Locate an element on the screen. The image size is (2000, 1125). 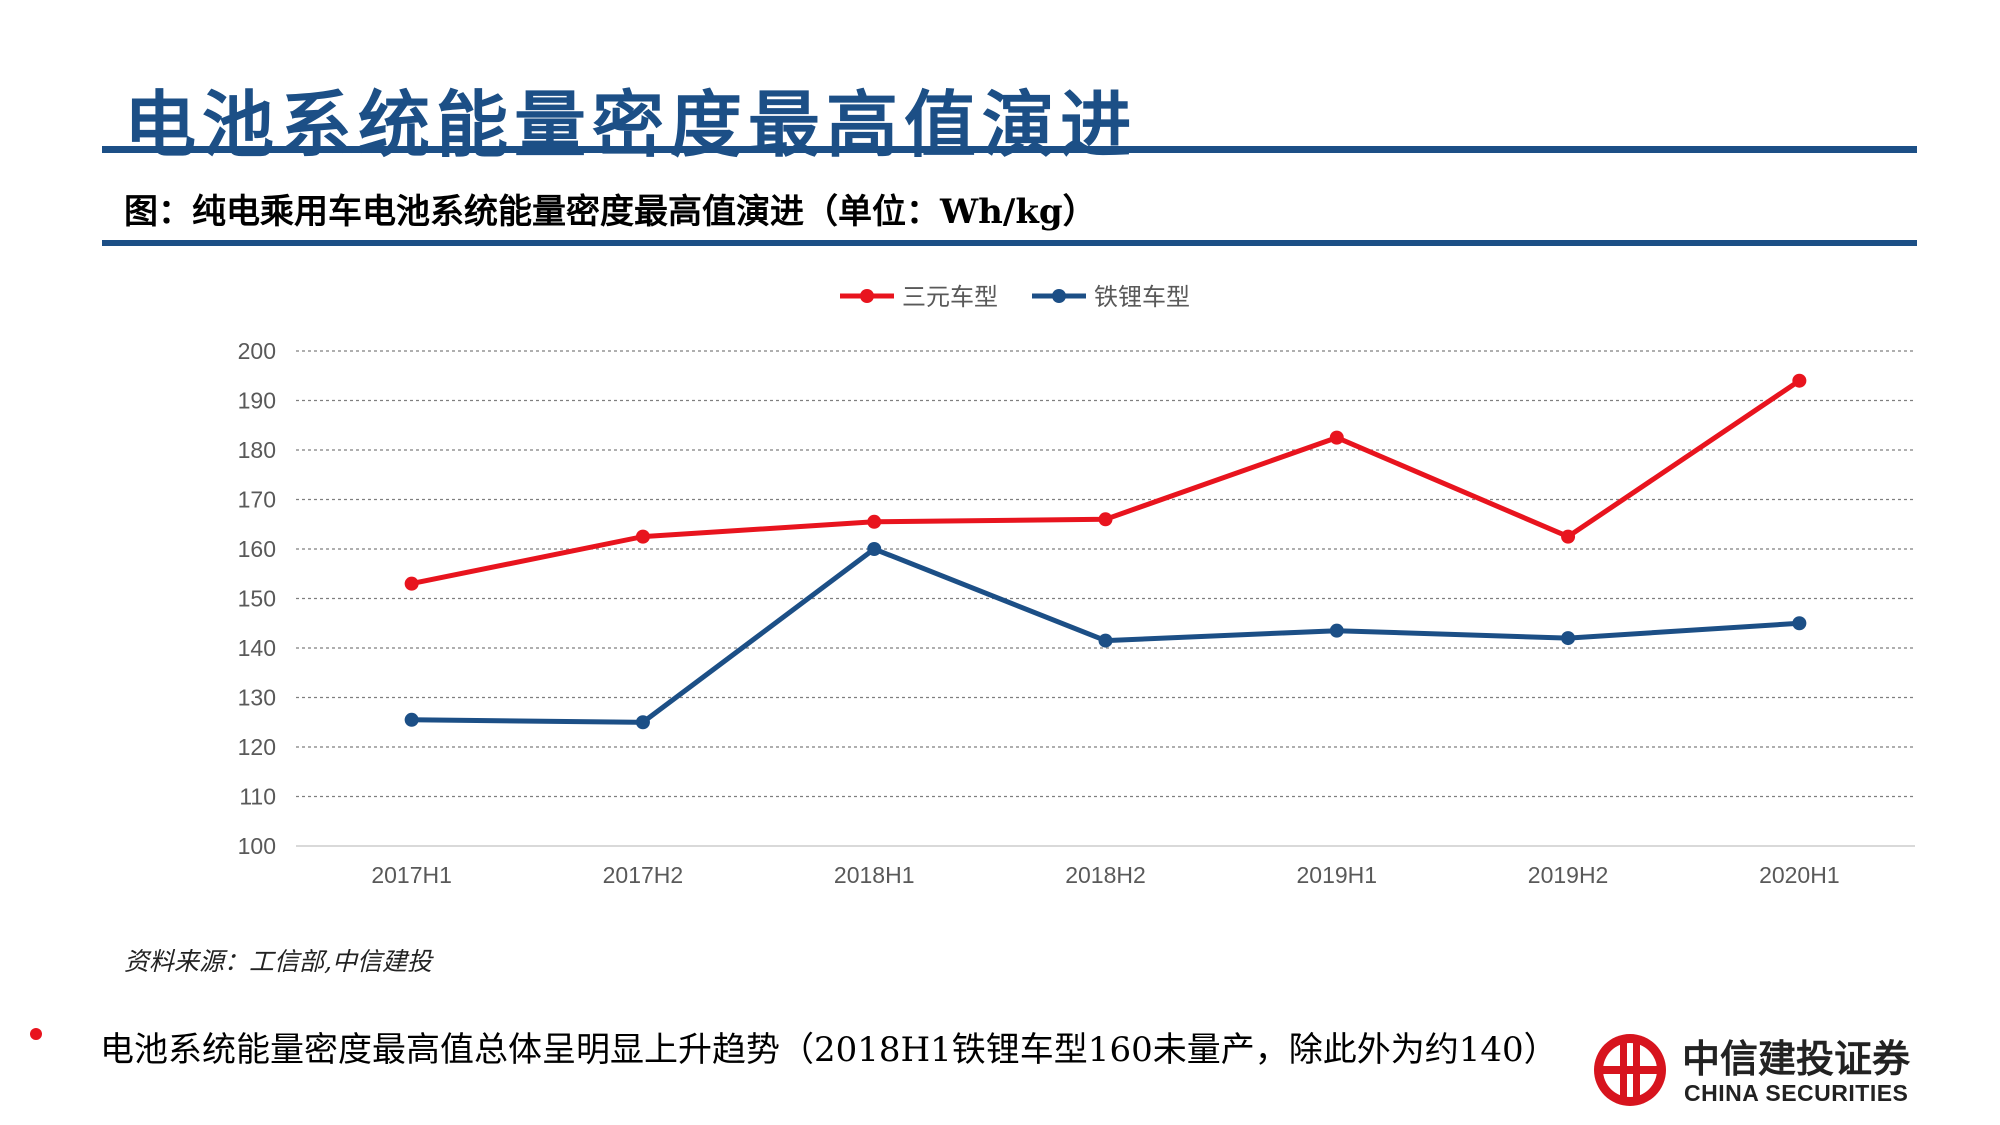
source-note: 资料来源：工信部,中信建投 is located at coordinates (278, 961).